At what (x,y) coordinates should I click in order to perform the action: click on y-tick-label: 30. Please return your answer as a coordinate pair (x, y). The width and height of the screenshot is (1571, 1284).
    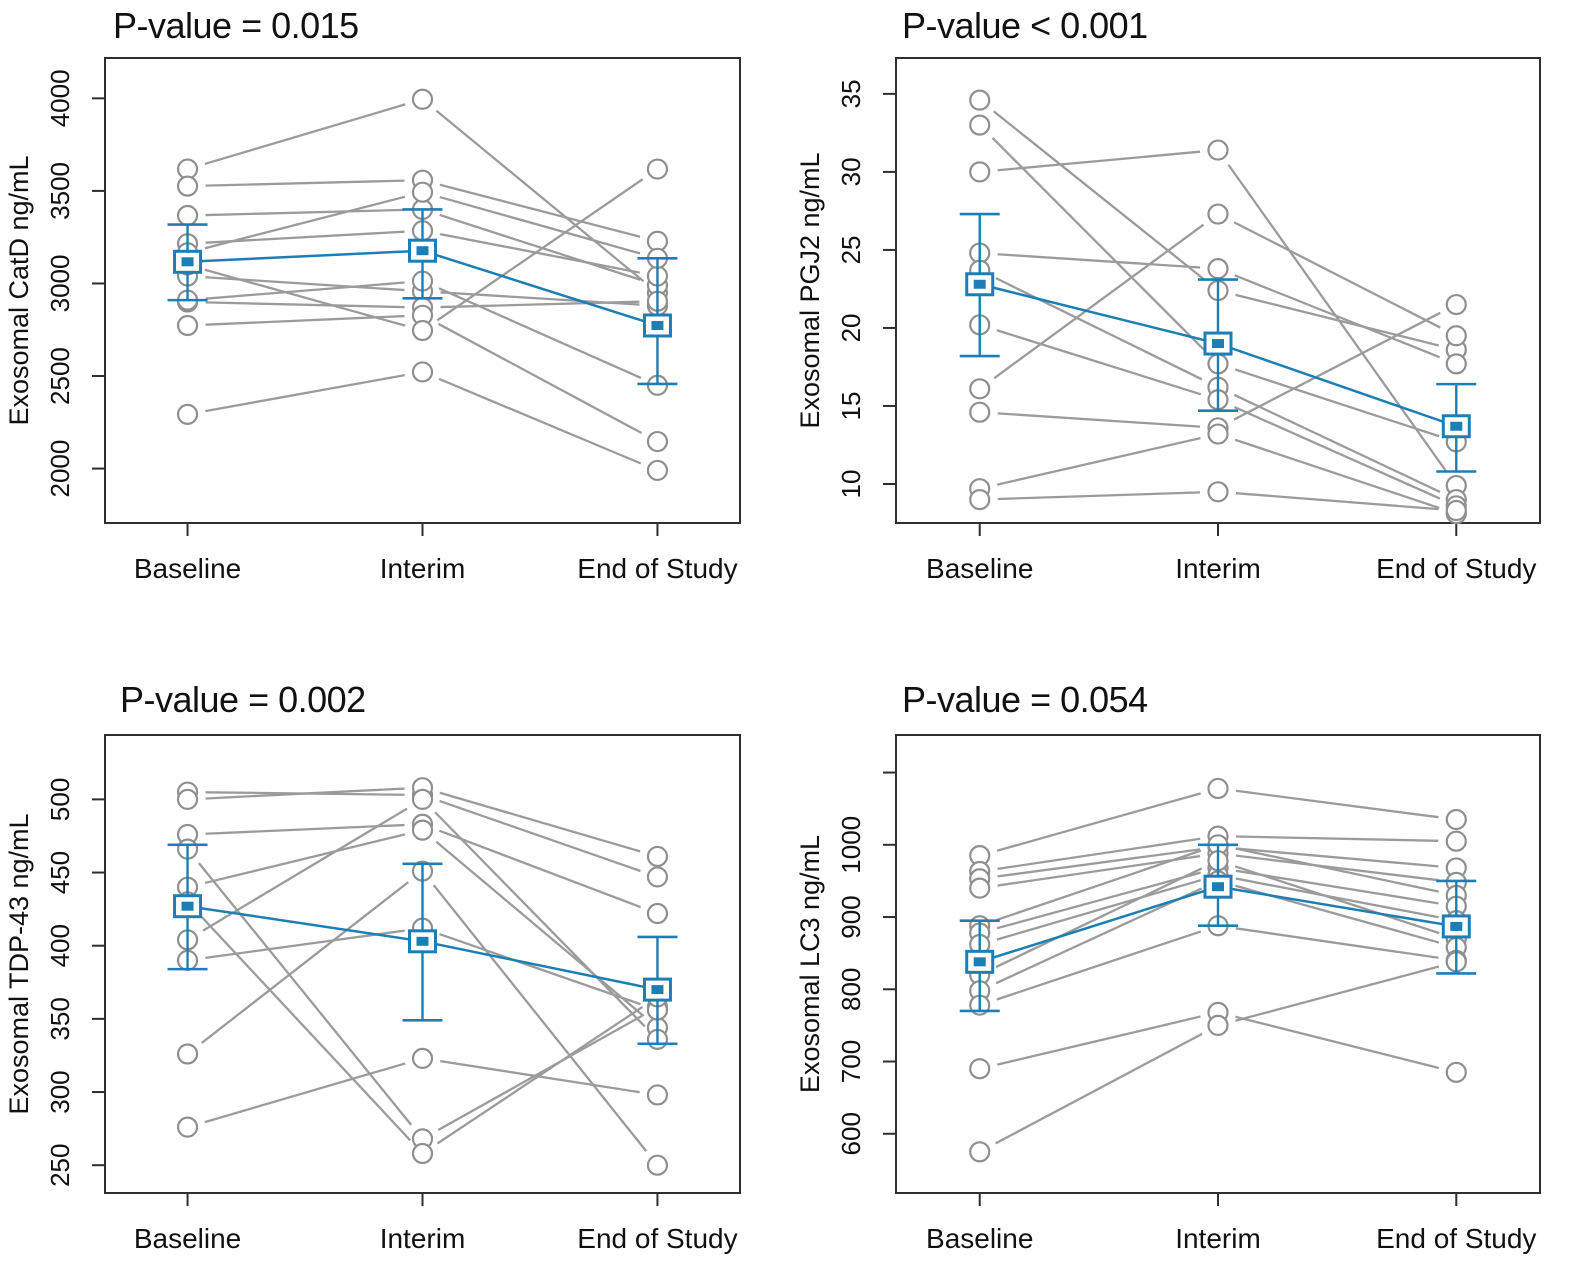
    Looking at the image, I should click on (851, 171).